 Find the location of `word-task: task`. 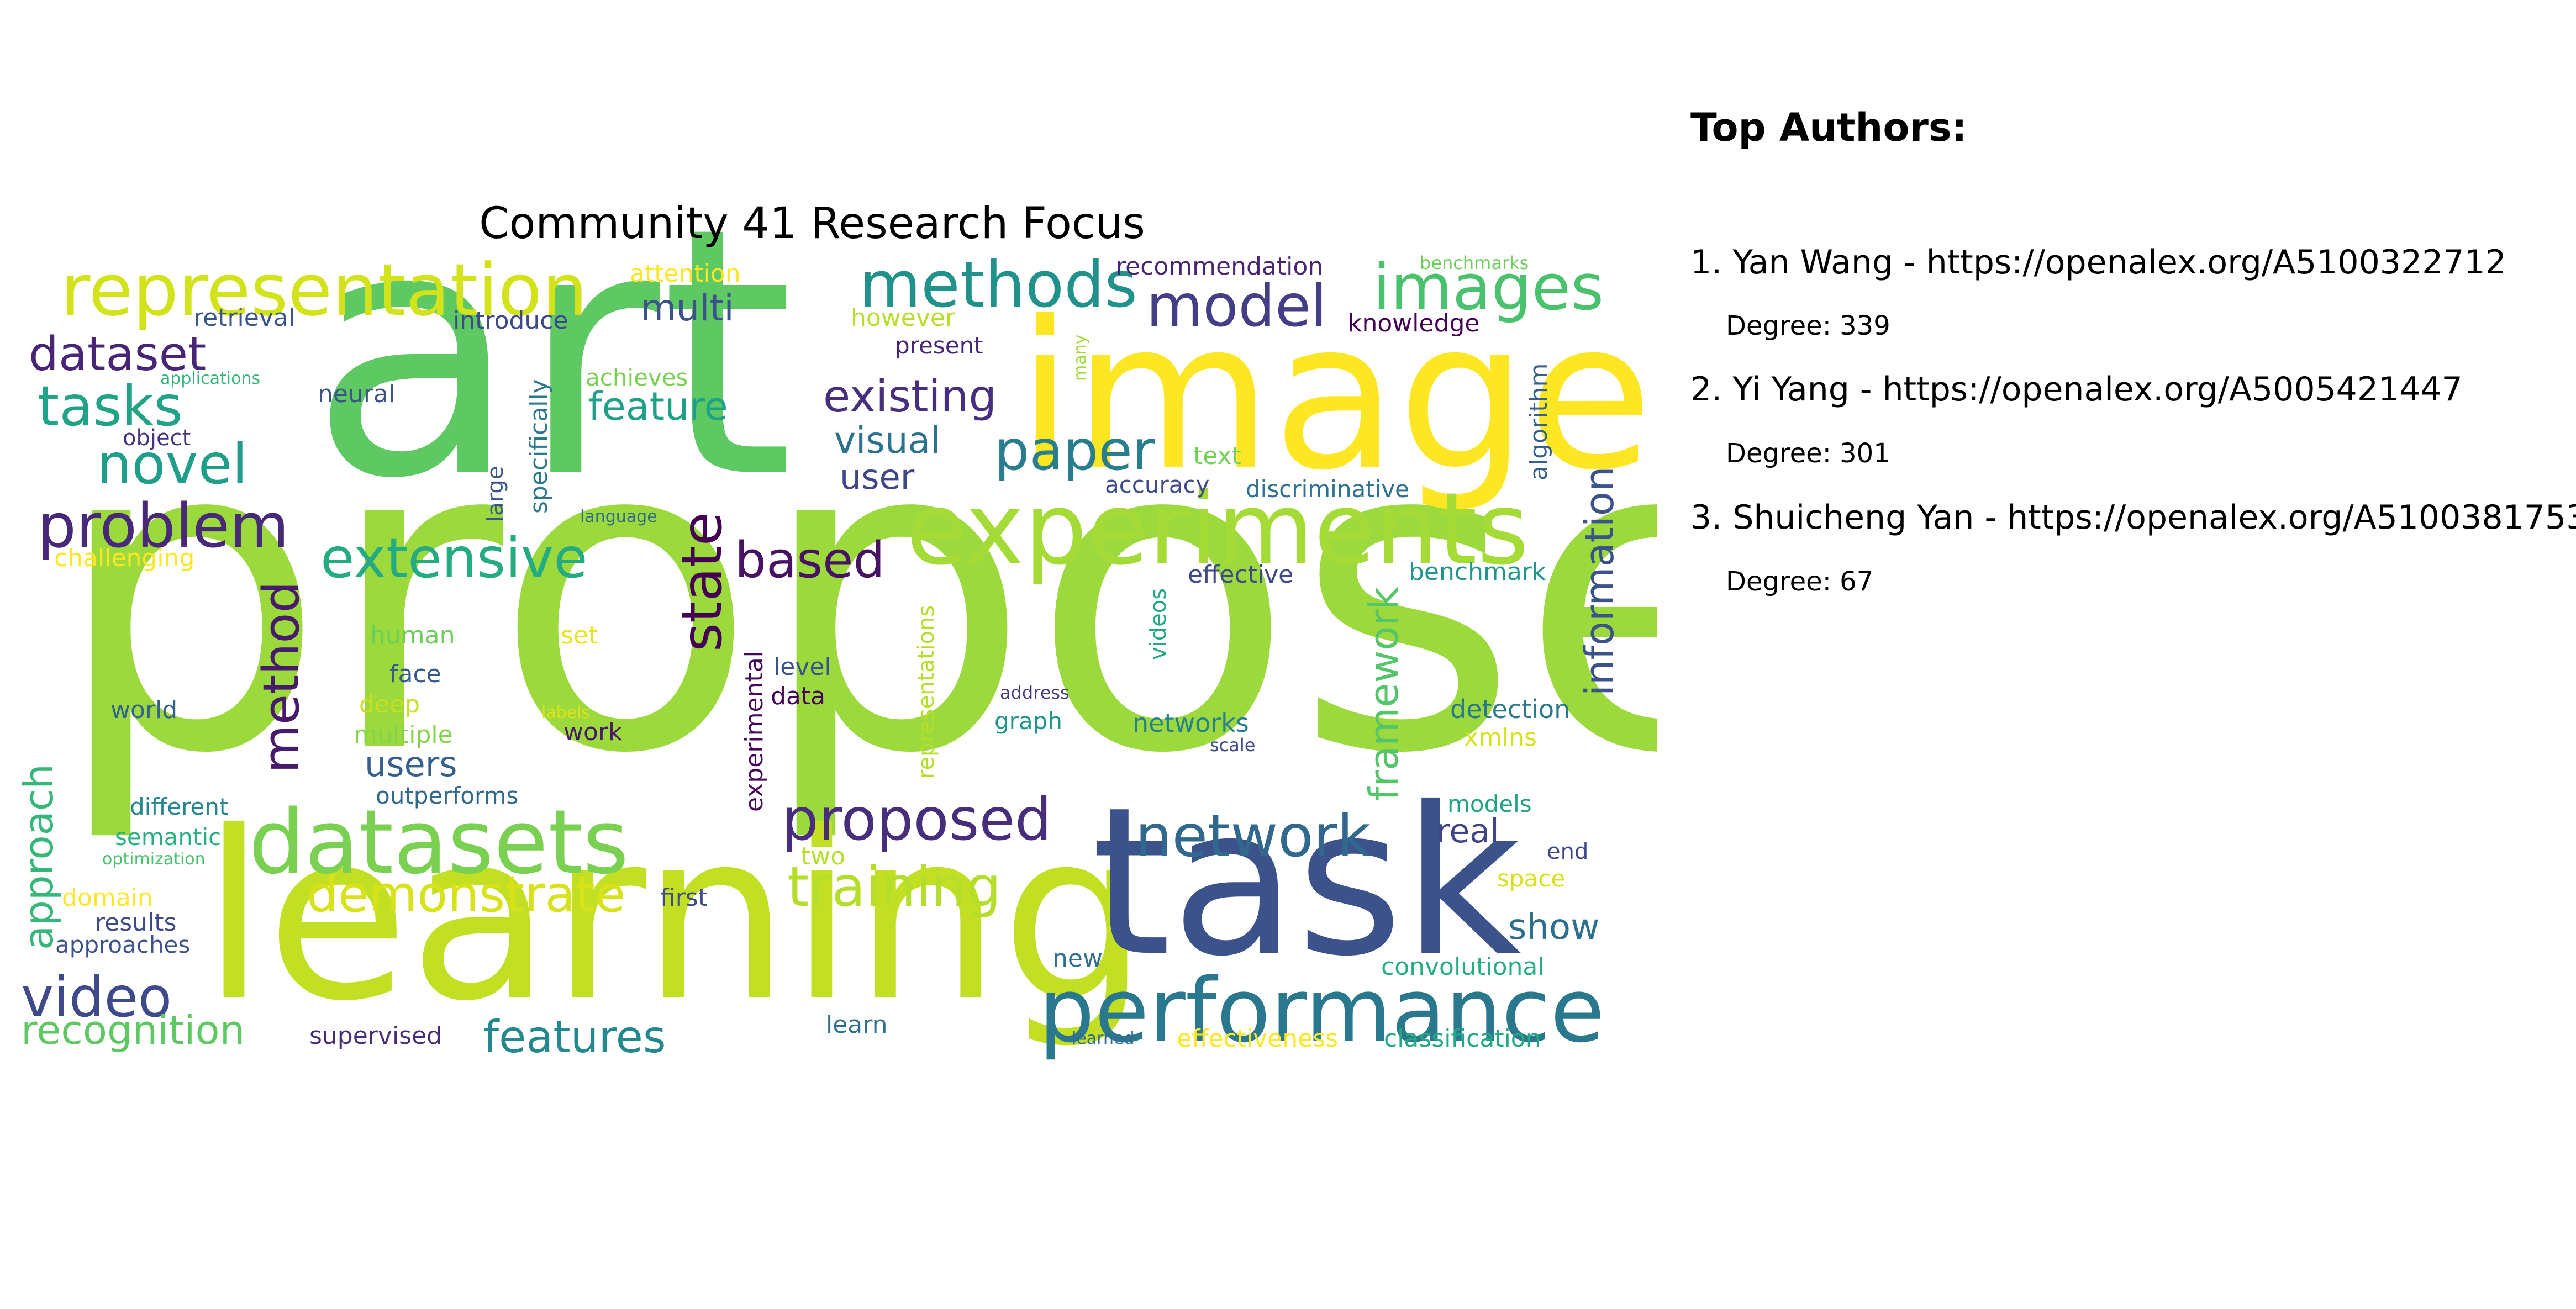

word-task: task is located at coordinates (1306, 882).